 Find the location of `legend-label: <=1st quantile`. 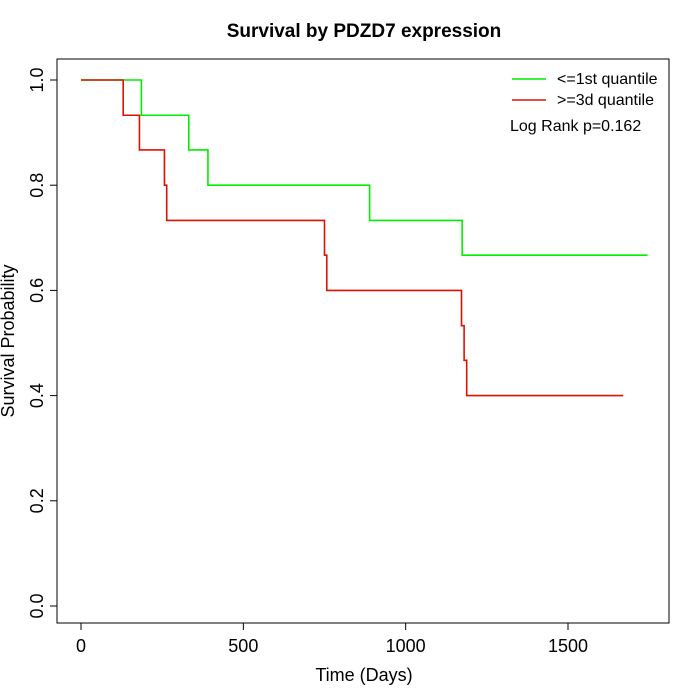

legend-label: <=1st quantile is located at coordinates (607, 79).